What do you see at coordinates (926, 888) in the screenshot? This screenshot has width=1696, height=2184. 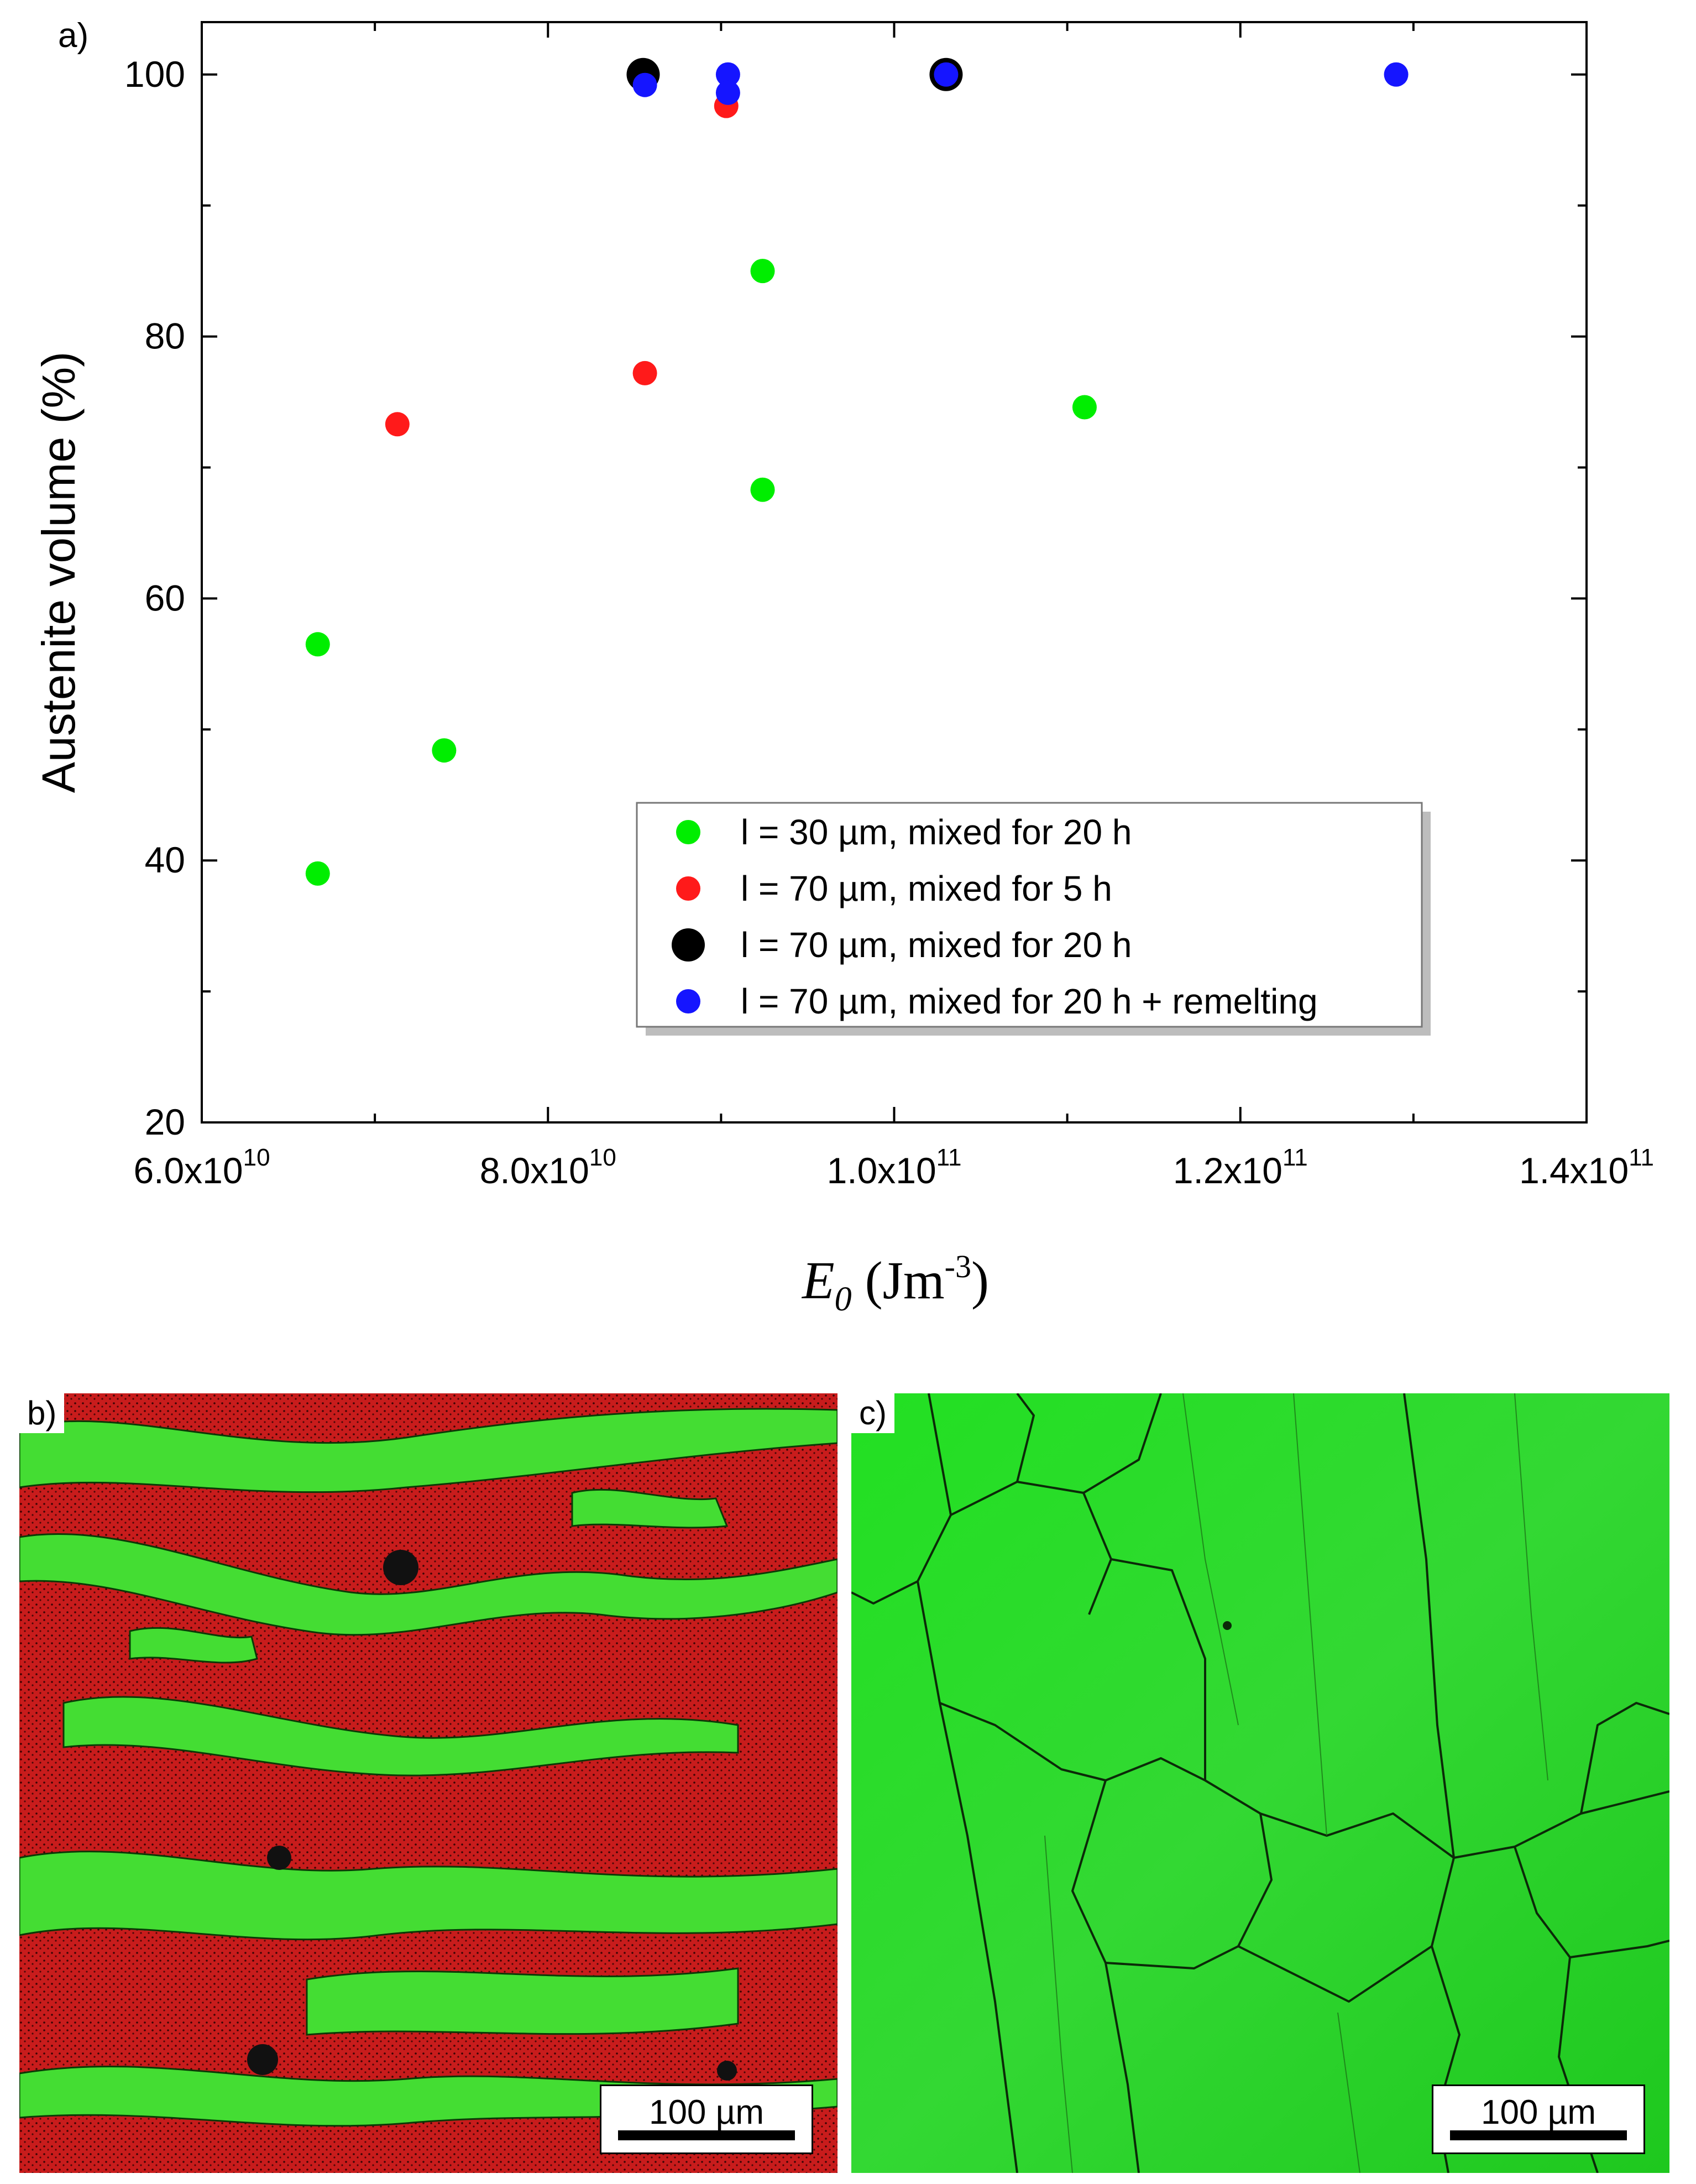 I see `legend-label: l = 70 µm, mixed for 5 h` at bounding box center [926, 888].